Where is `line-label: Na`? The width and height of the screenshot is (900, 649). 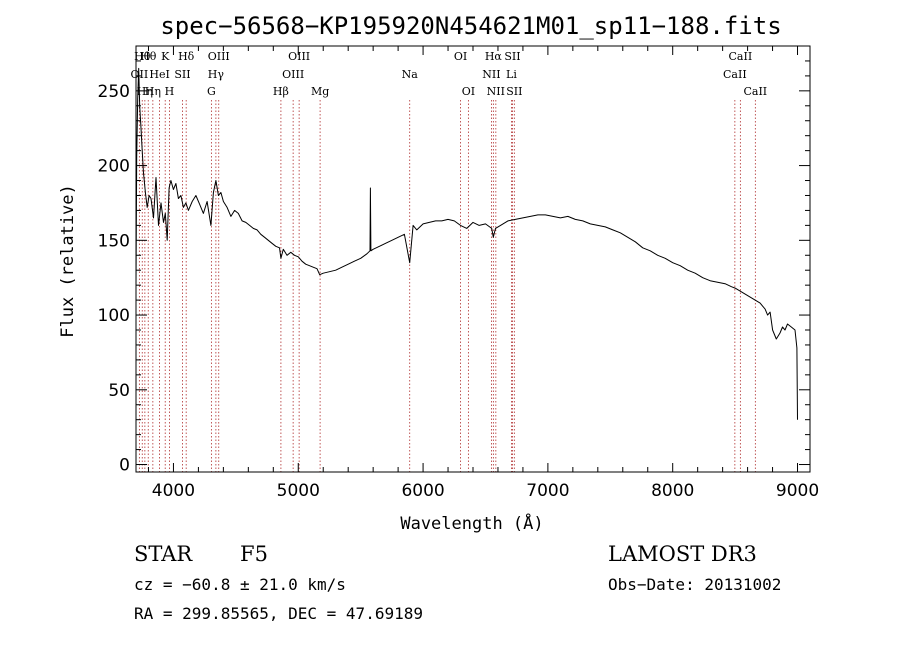 line-label: Na is located at coordinates (410, 74).